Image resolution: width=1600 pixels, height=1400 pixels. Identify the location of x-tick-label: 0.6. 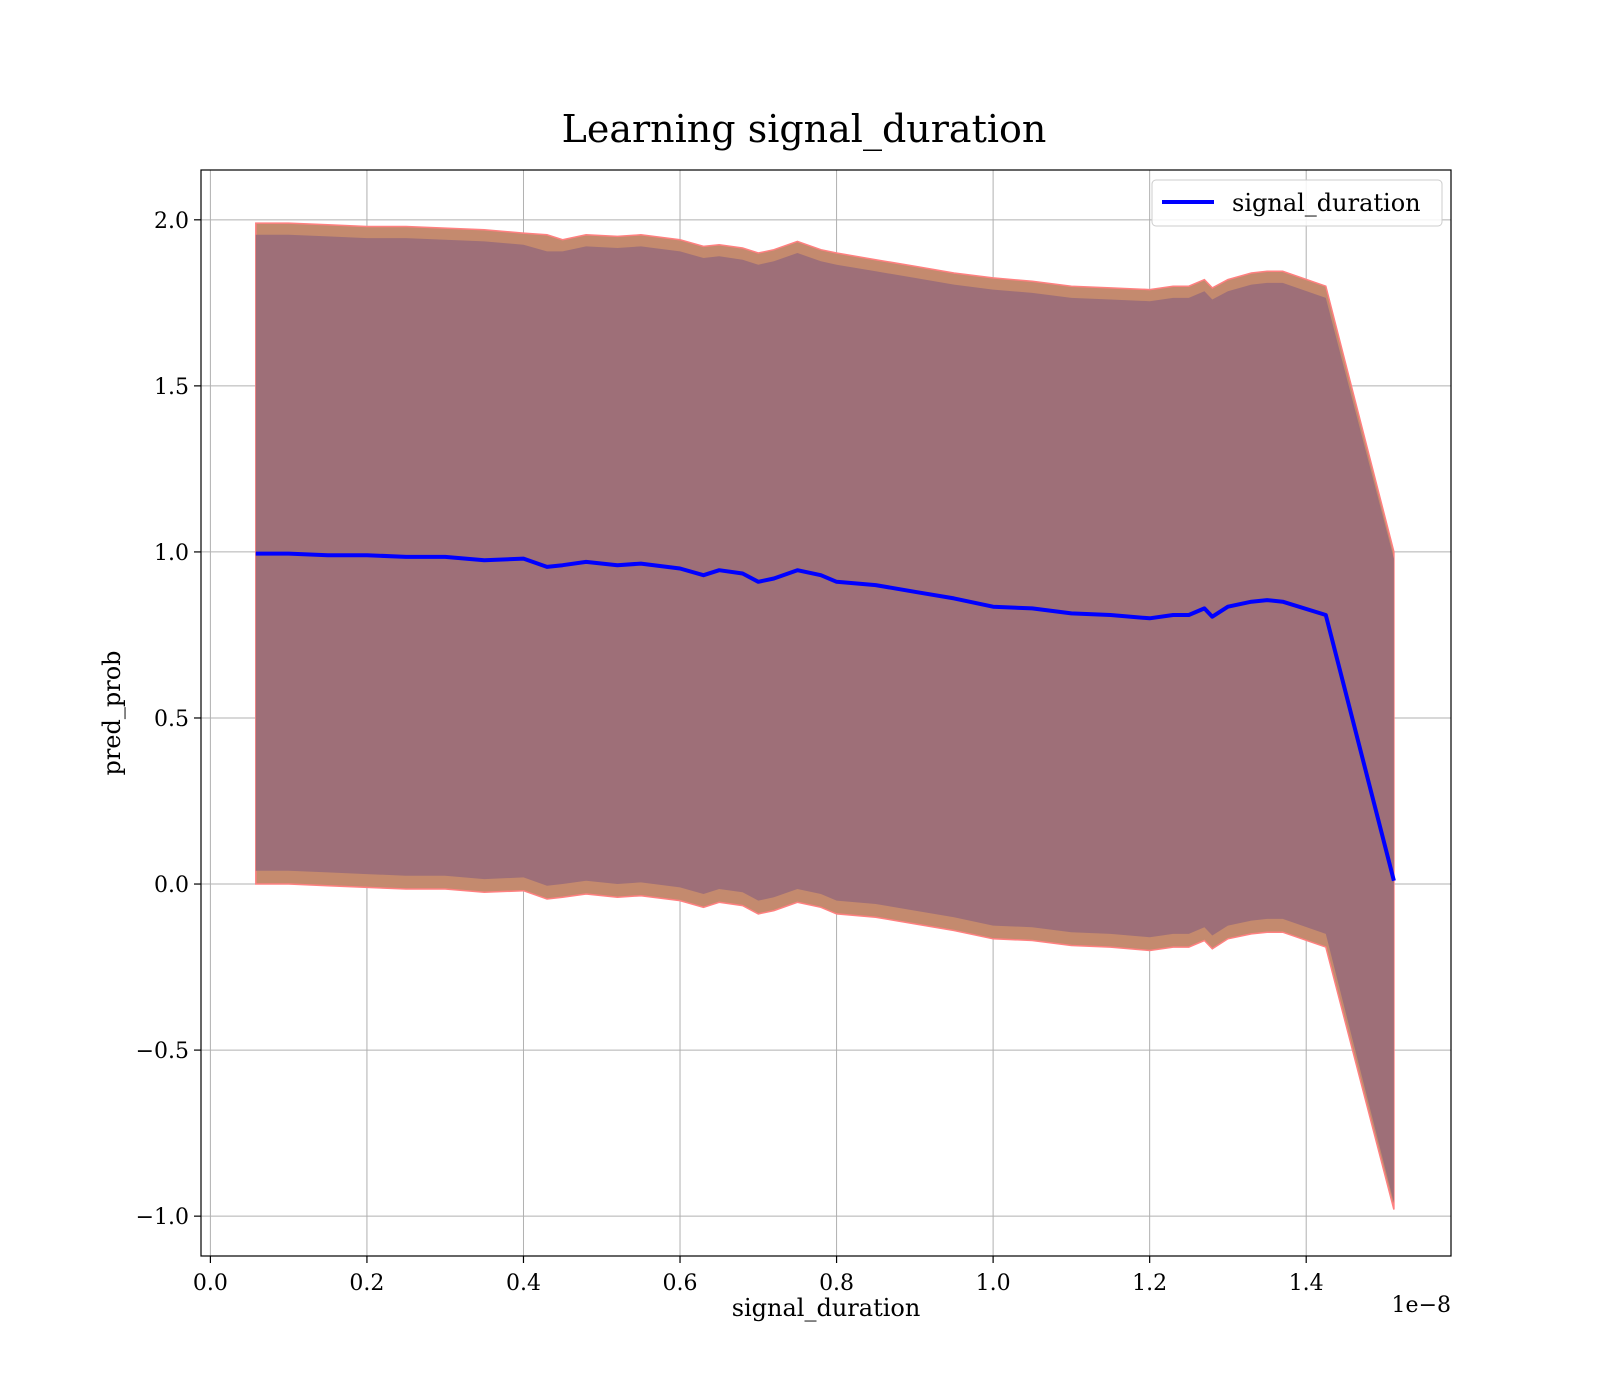
(680, 1283).